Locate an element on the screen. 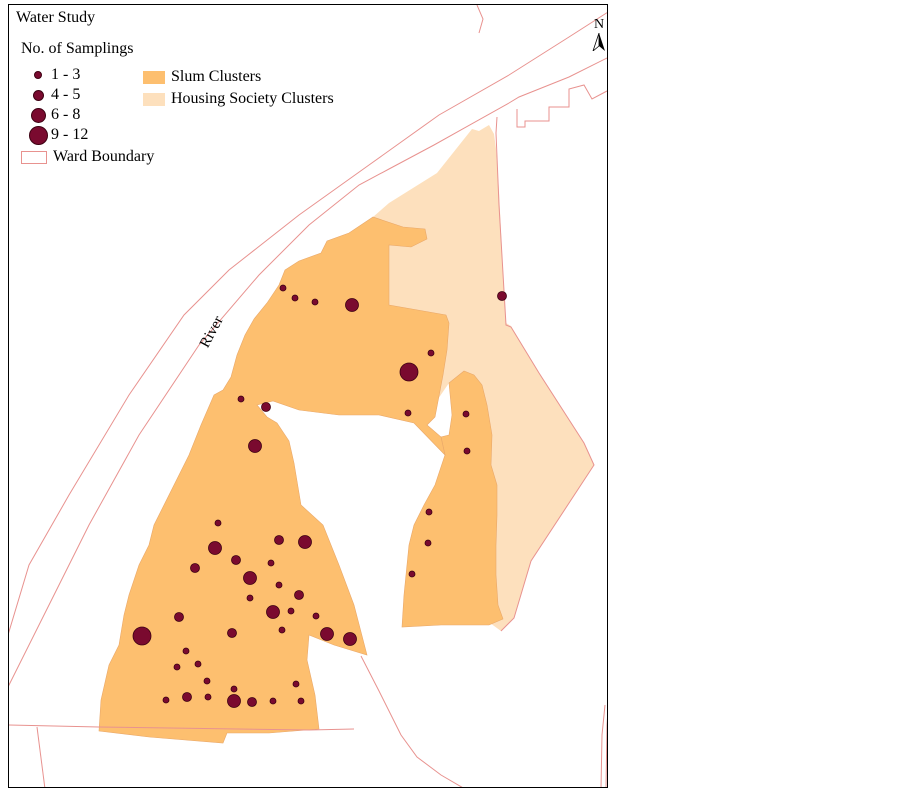 The width and height of the screenshot is (902, 791). legend-housing-clusters: Housing Society Clusters is located at coordinates (238, 99).